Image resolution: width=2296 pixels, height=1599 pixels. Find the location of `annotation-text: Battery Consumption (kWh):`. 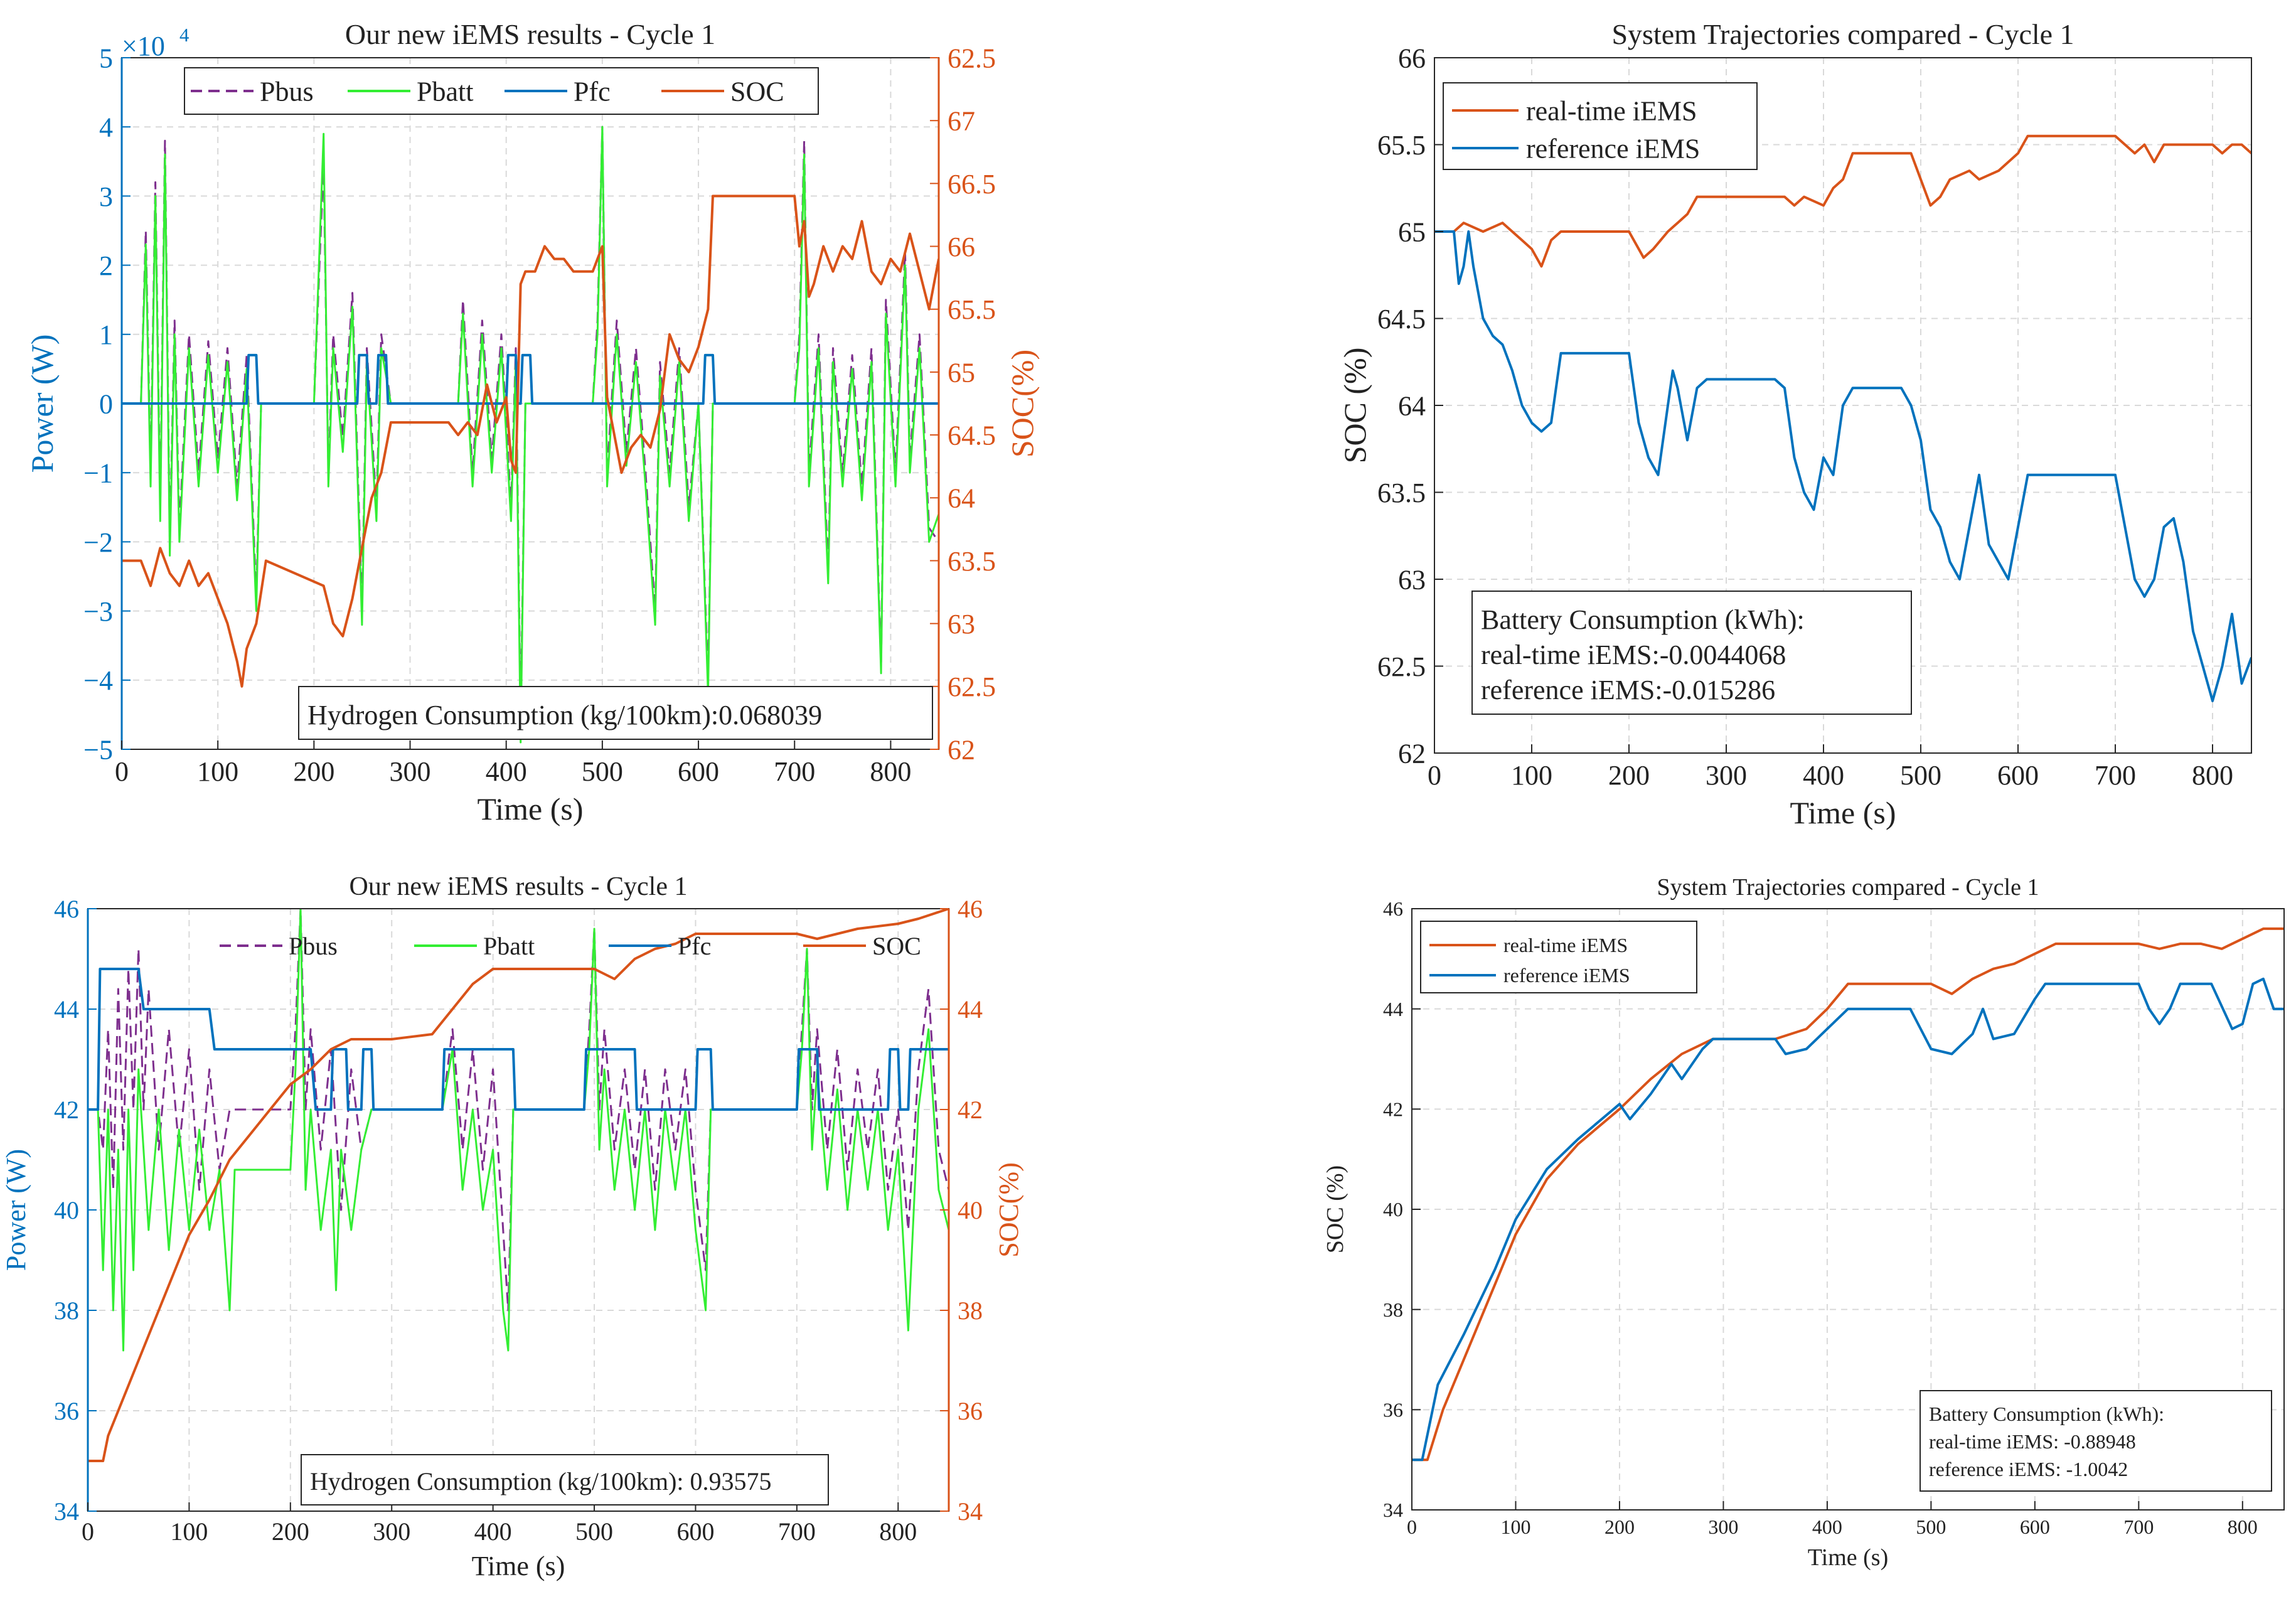

annotation-text: Battery Consumption (kWh): is located at coordinates (2046, 1414).